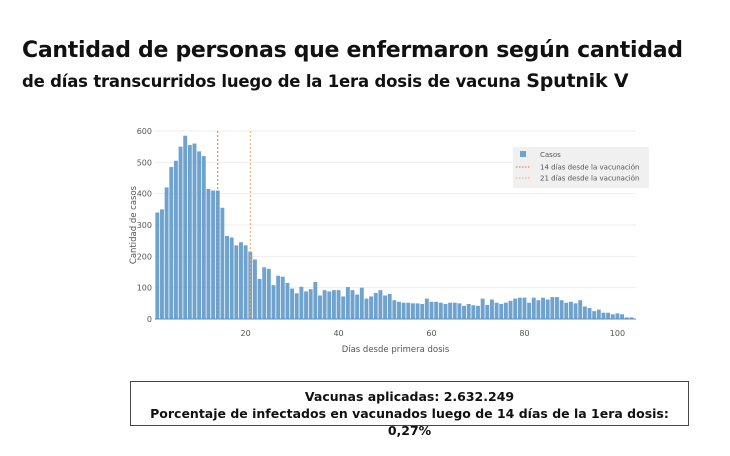 Image resolution: width=730 pixels, height=456 pixels. I want to click on y-tick-label: 500, so click(144, 162).